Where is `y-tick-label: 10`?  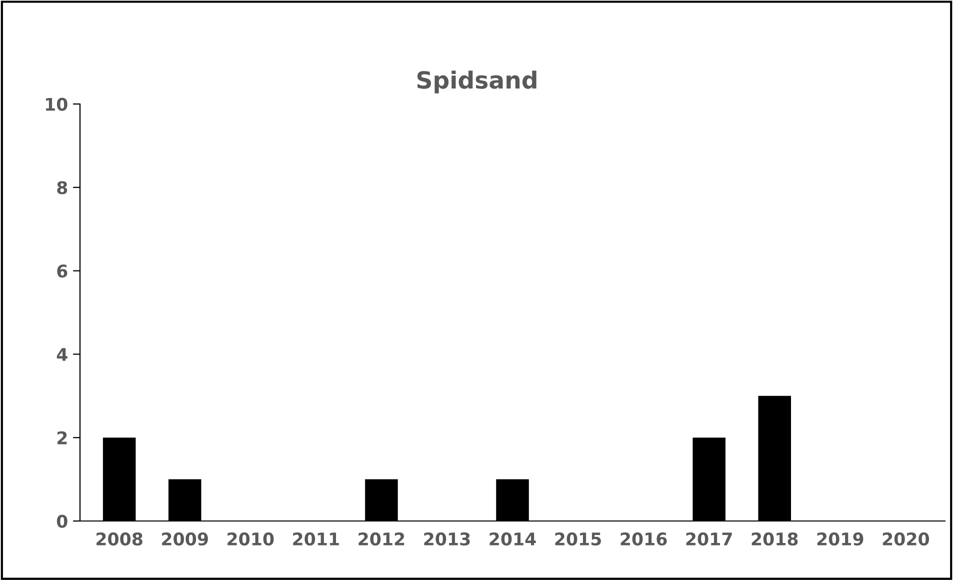
y-tick-label: 10 is located at coordinates (57, 104).